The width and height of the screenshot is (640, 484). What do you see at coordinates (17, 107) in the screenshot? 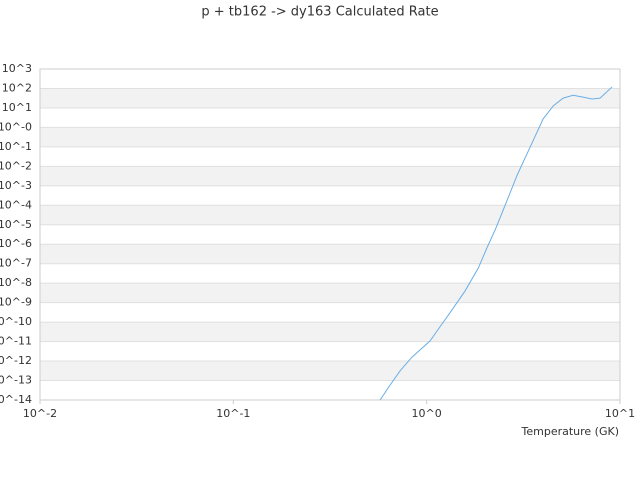
I see `y-tick-label: 10^1` at bounding box center [17, 107].